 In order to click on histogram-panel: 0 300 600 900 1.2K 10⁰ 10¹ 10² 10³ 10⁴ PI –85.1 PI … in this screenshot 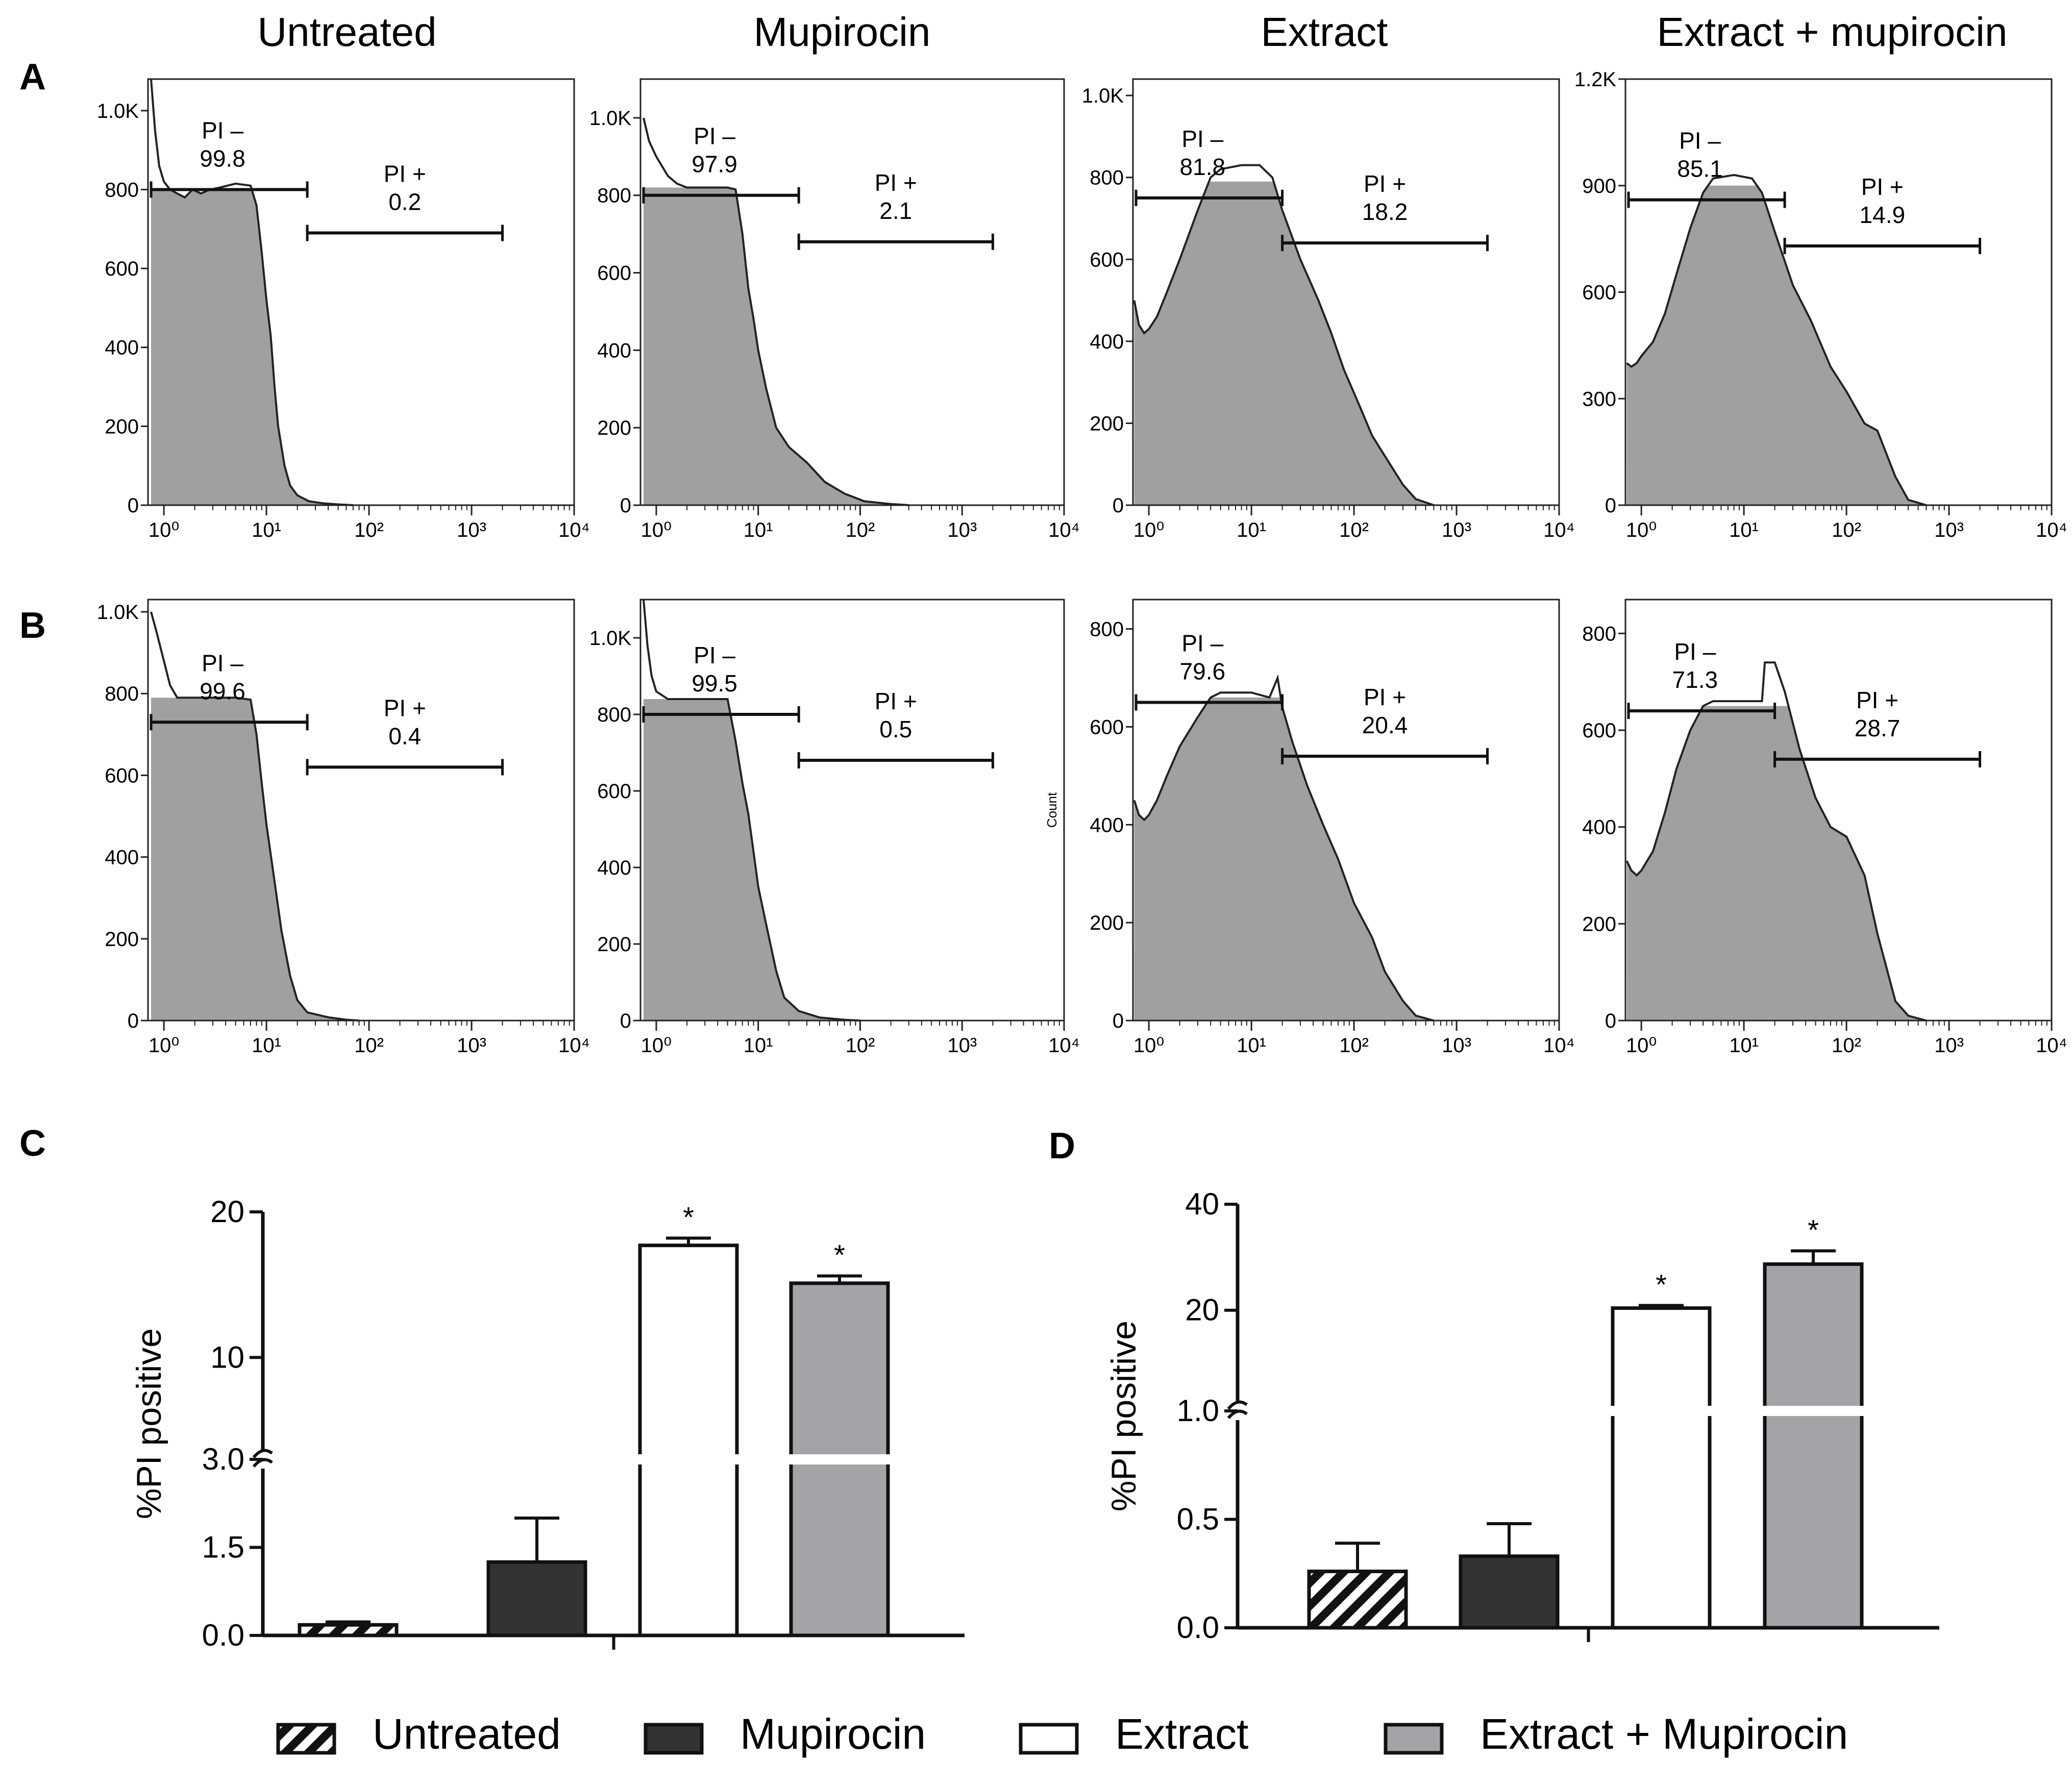, I will do `click(1820, 304)`.